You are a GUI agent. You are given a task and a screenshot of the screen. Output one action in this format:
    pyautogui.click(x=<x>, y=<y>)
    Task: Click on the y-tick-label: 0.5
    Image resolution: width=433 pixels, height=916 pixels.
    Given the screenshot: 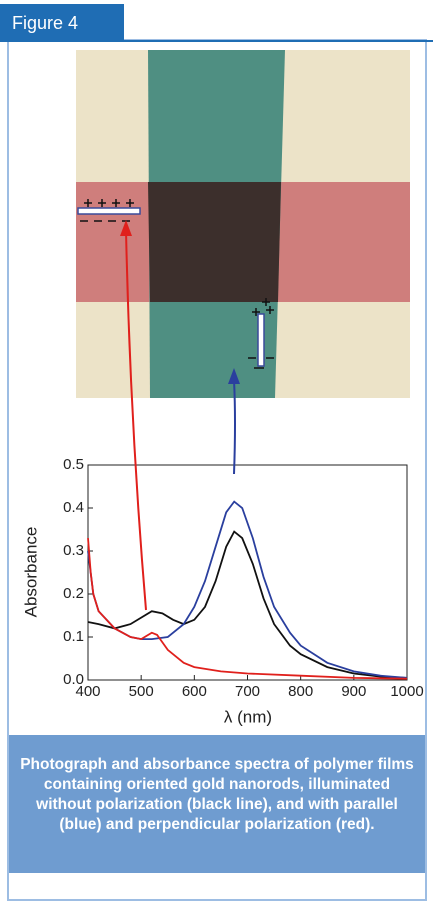 What is the action you would take?
    pyautogui.click(x=73, y=464)
    